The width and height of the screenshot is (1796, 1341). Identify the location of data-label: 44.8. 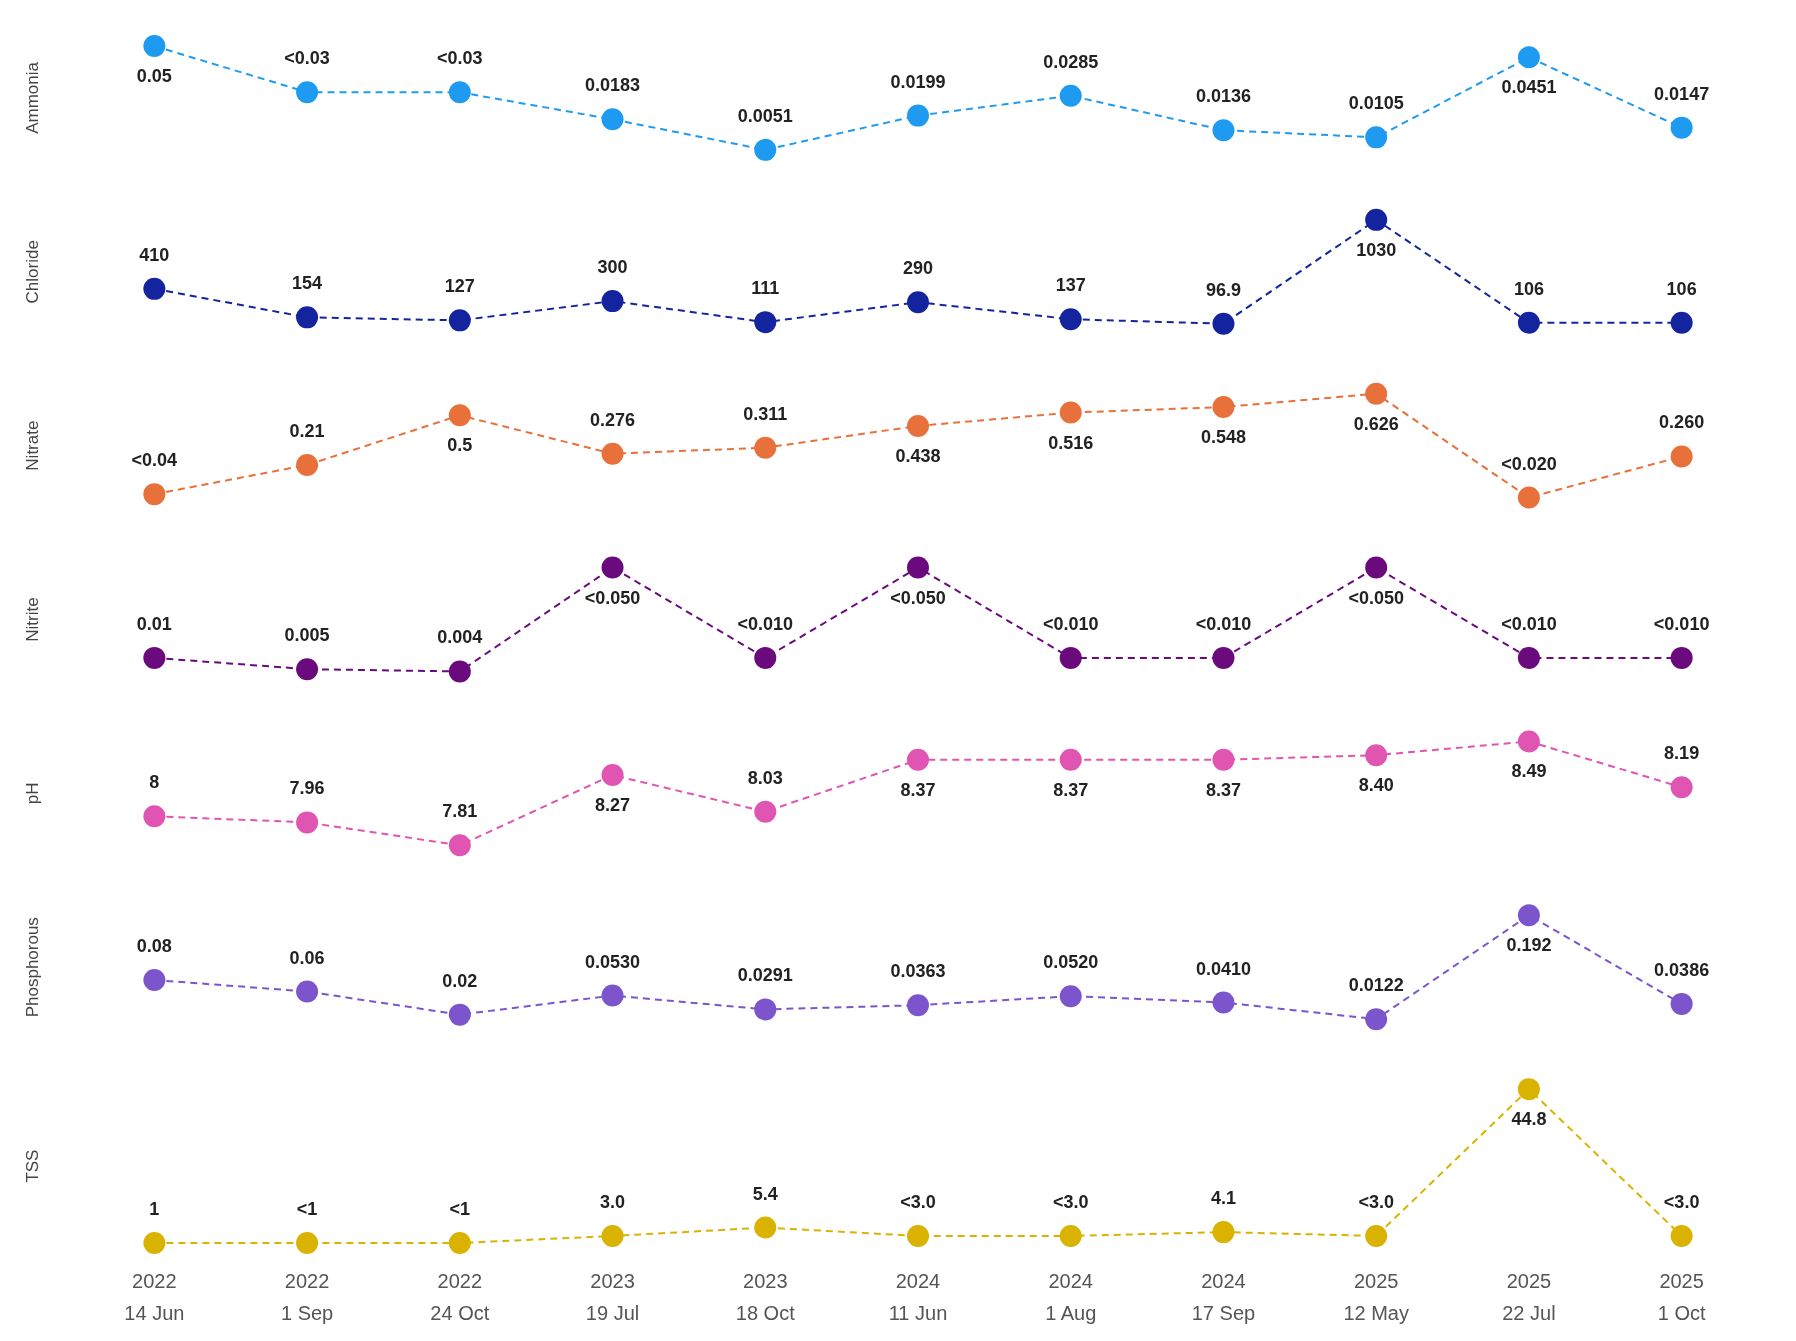
(1529, 1119).